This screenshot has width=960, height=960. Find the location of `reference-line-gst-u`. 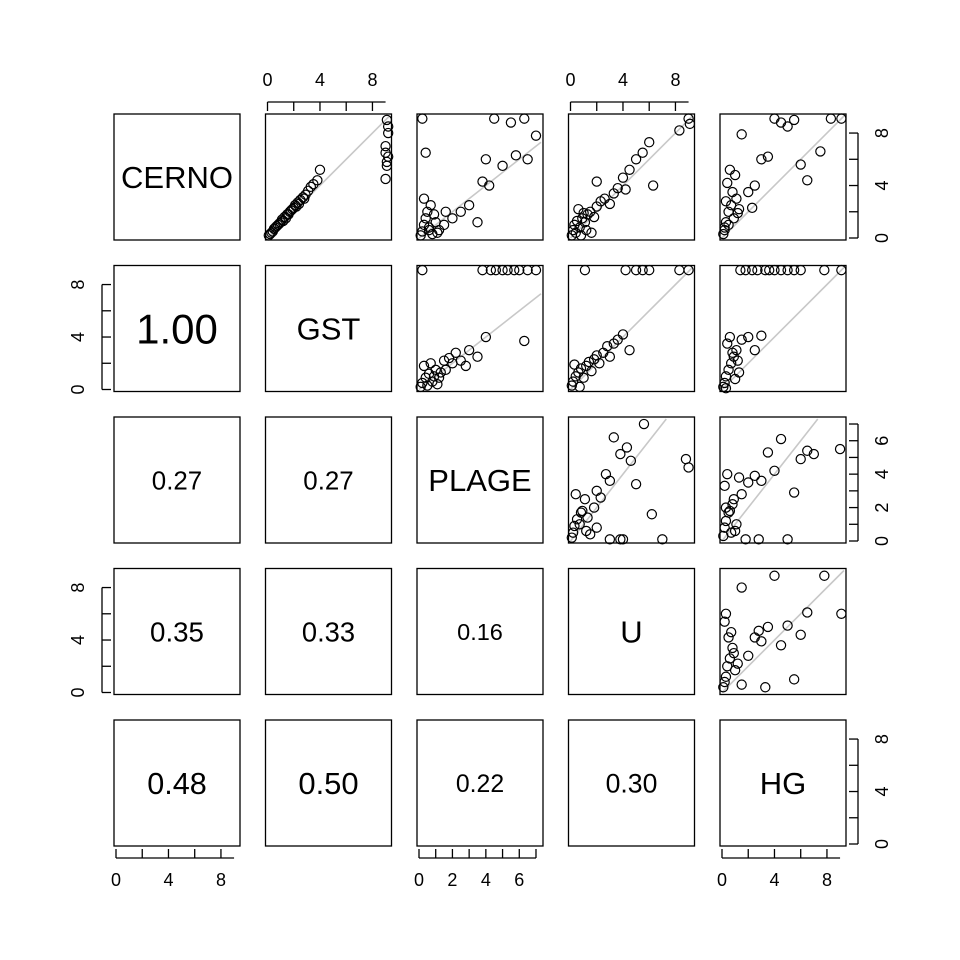

reference-line-gst-u is located at coordinates (631, 328).